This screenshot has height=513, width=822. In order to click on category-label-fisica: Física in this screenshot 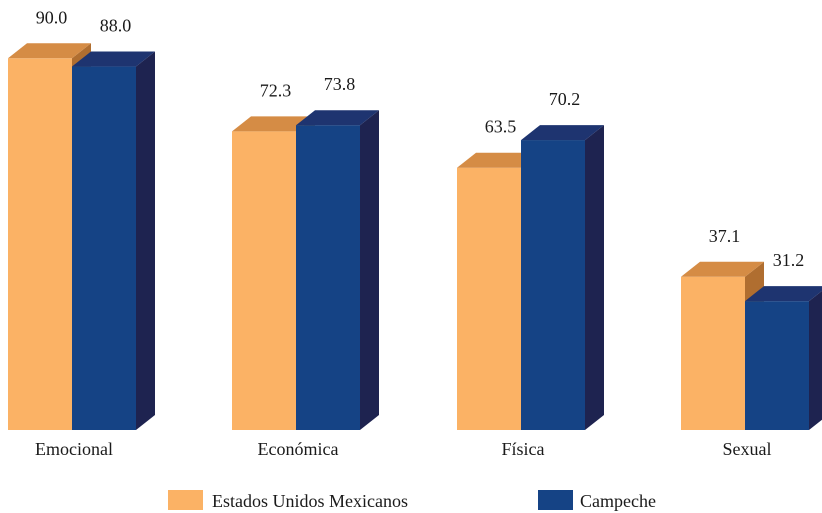, I will do `click(523, 449)`.